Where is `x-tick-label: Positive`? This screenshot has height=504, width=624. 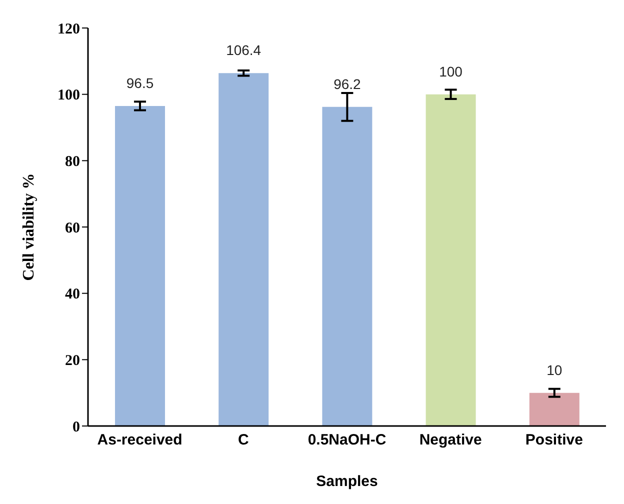 x-tick-label: Positive is located at coordinates (554, 440).